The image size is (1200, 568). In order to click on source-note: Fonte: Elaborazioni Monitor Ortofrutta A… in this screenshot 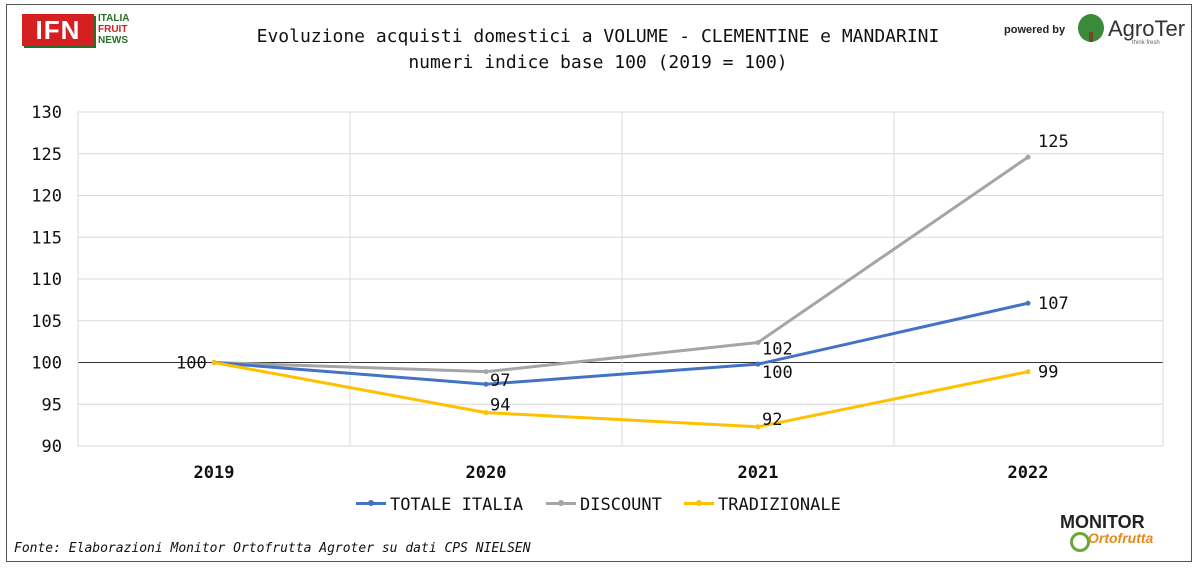, I will do `click(272, 548)`.